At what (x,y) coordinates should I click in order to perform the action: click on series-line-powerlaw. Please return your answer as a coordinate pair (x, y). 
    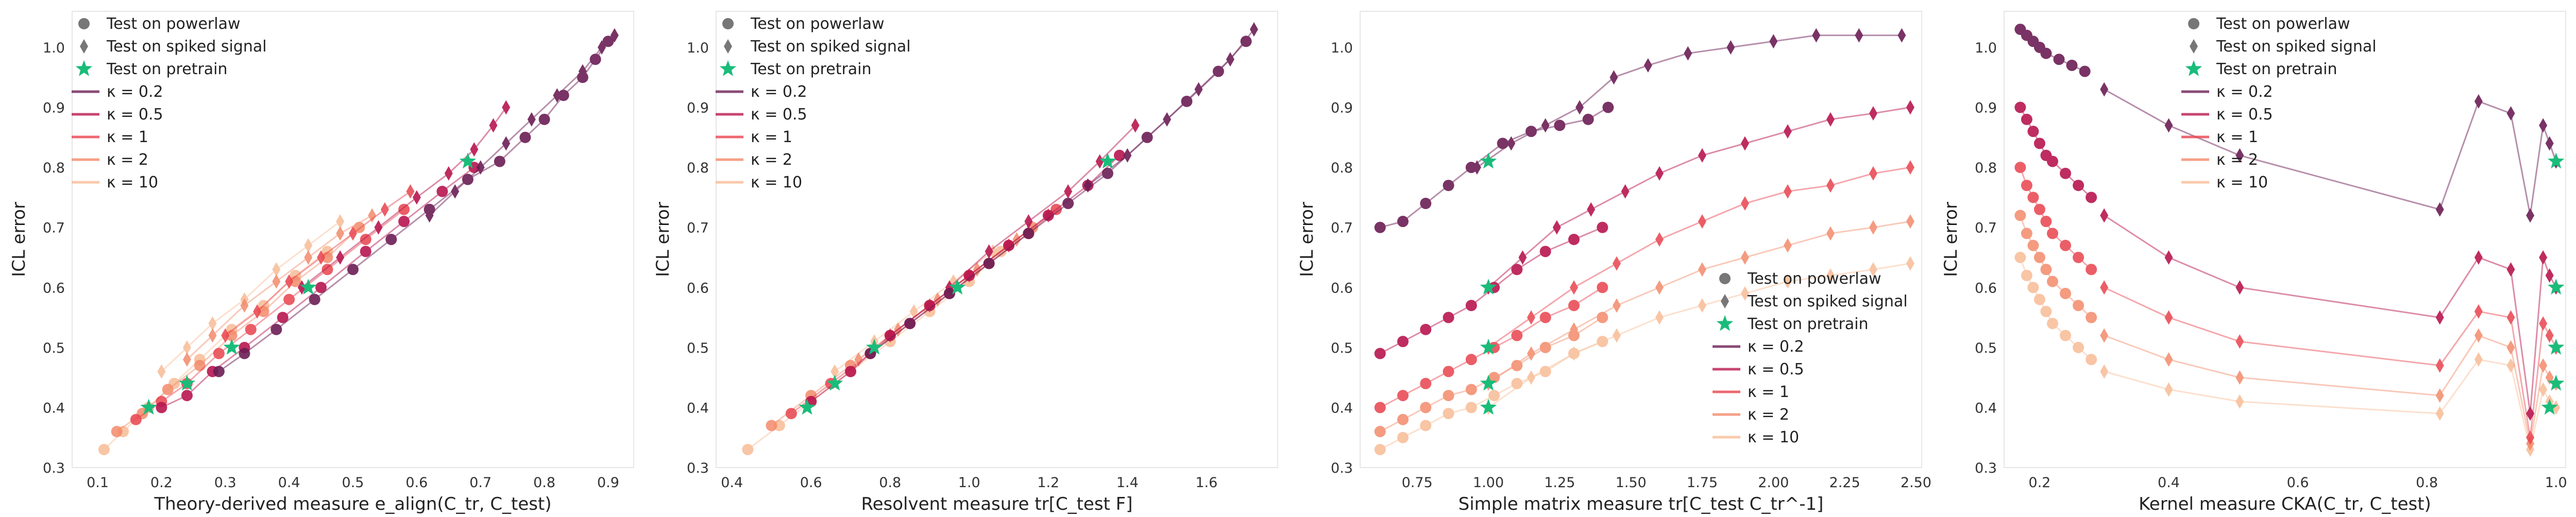
    Looking at the image, I should click on (1491, 347).